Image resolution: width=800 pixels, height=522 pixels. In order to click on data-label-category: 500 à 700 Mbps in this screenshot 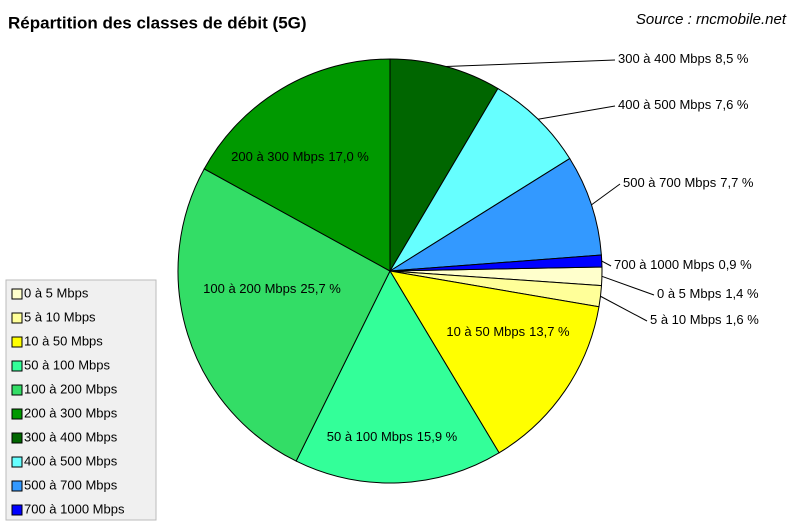, I will do `click(670, 182)`.